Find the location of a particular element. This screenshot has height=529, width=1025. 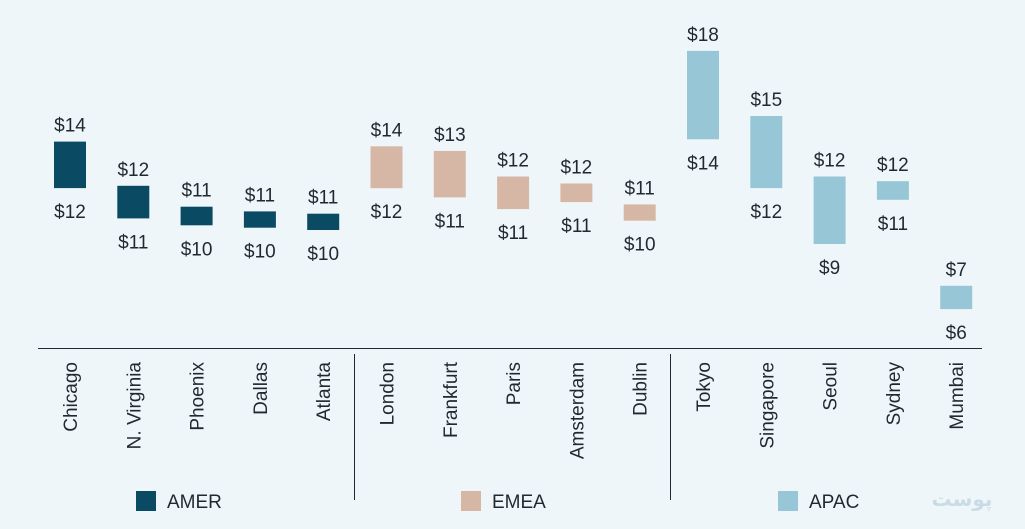

high-label-dallas: $11 is located at coordinates (260, 195).